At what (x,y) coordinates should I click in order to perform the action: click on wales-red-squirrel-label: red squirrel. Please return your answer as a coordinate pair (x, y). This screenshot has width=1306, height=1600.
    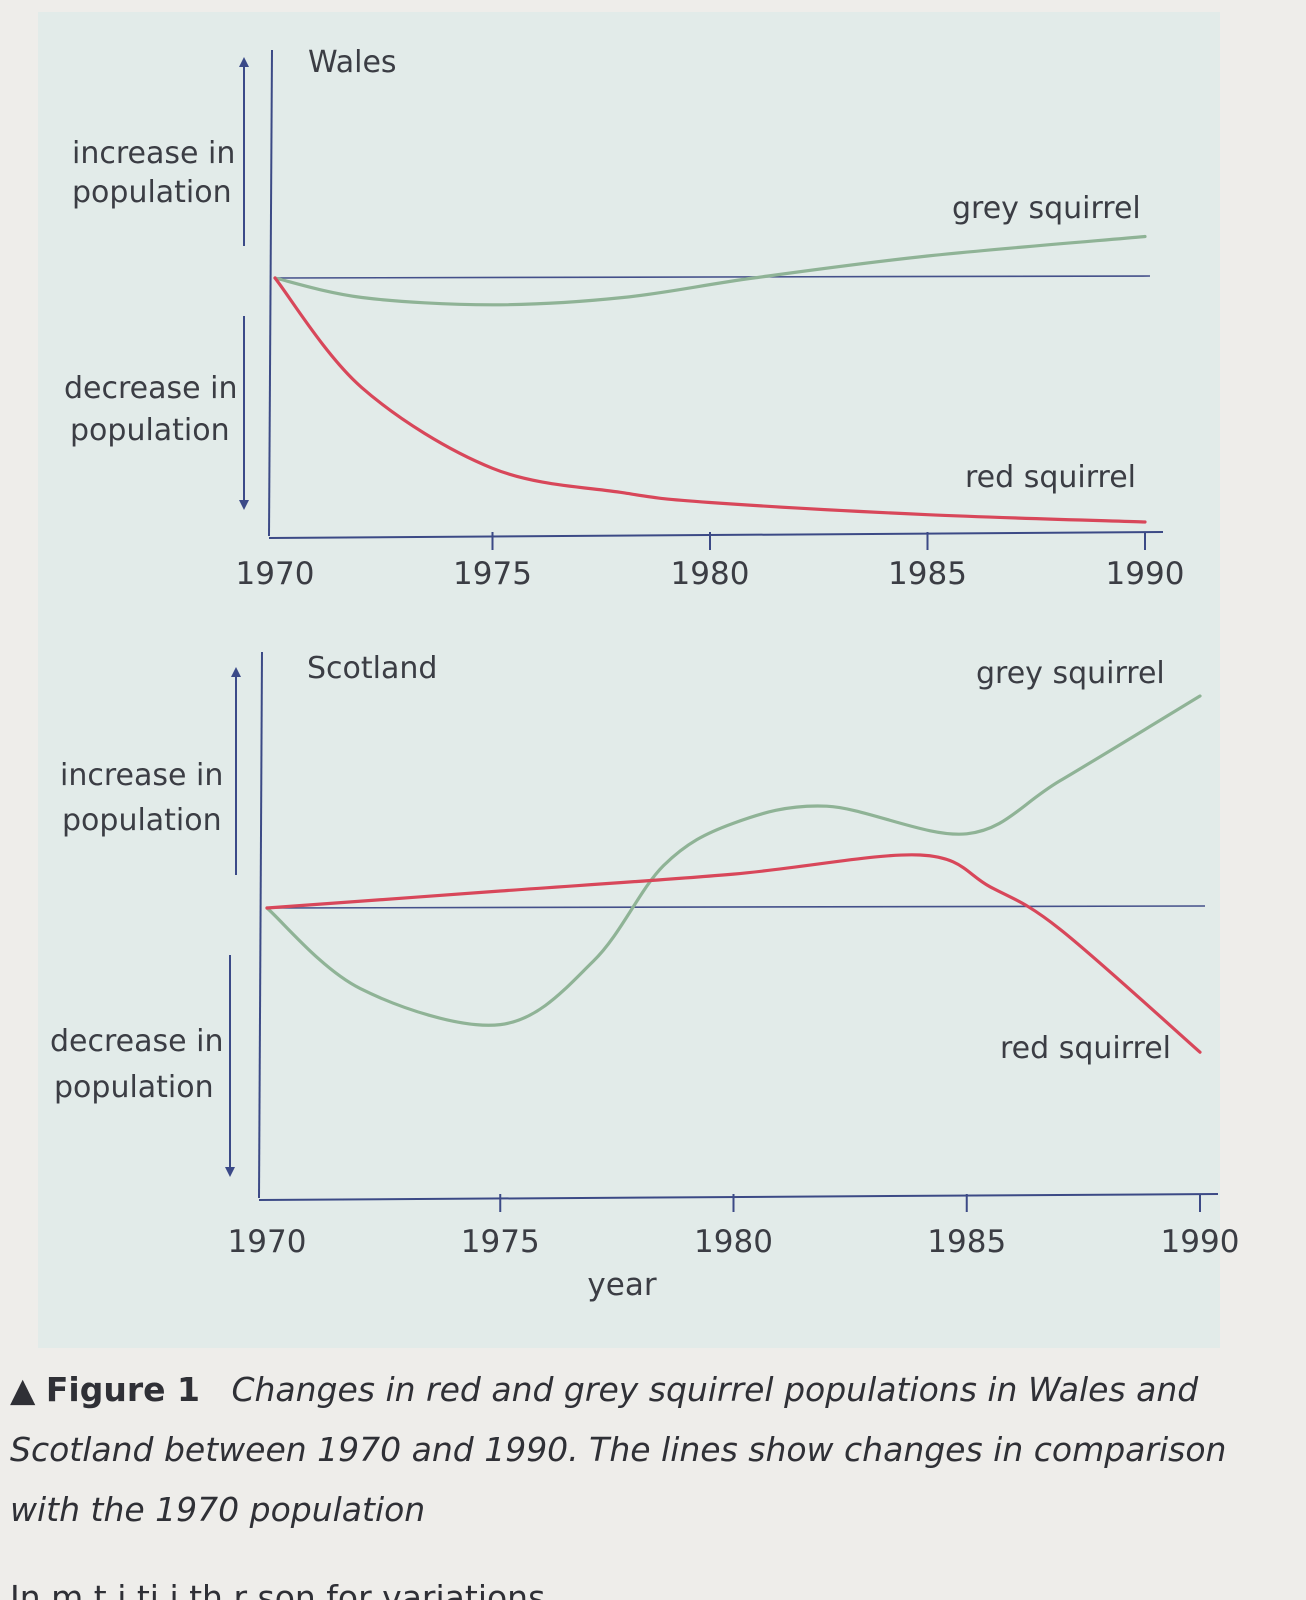
    Looking at the image, I should click on (1050, 477).